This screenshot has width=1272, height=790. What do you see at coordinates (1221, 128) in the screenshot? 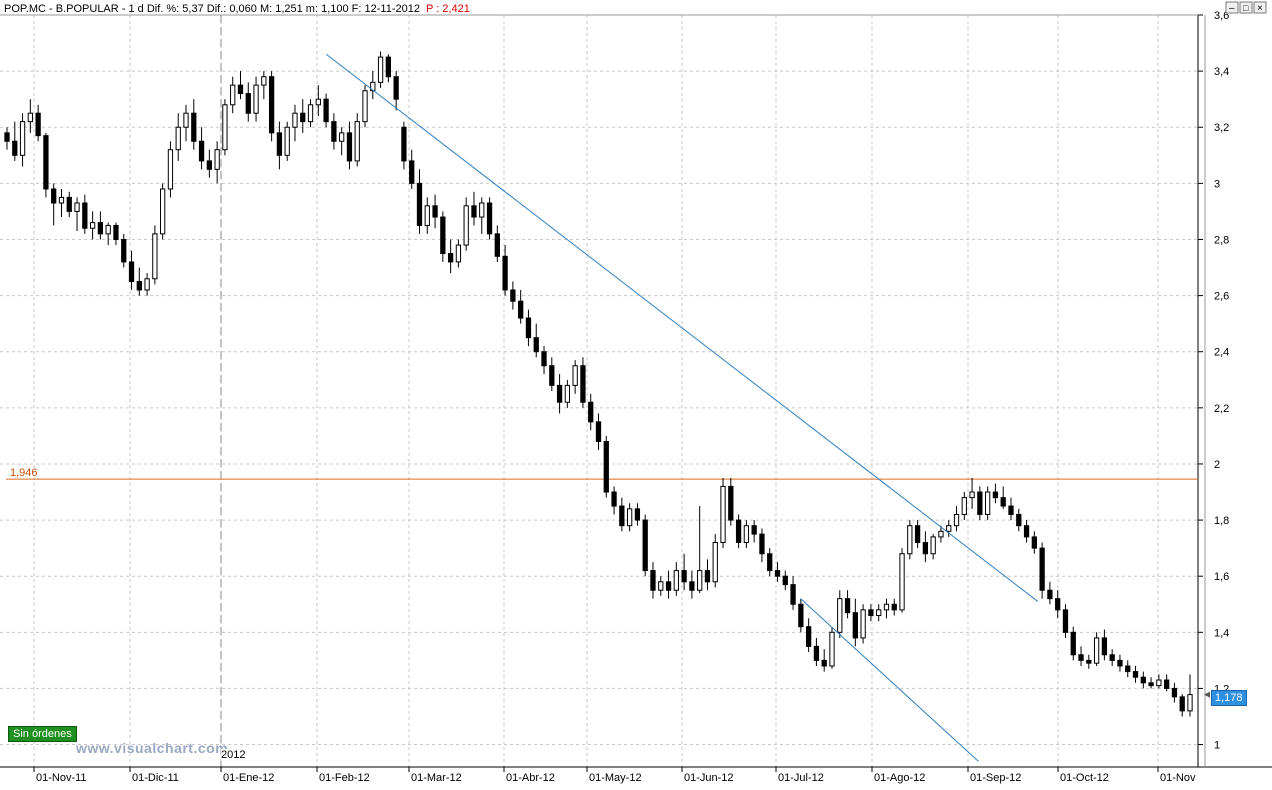
I see `y-tick-label: 3,2` at bounding box center [1221, 128].